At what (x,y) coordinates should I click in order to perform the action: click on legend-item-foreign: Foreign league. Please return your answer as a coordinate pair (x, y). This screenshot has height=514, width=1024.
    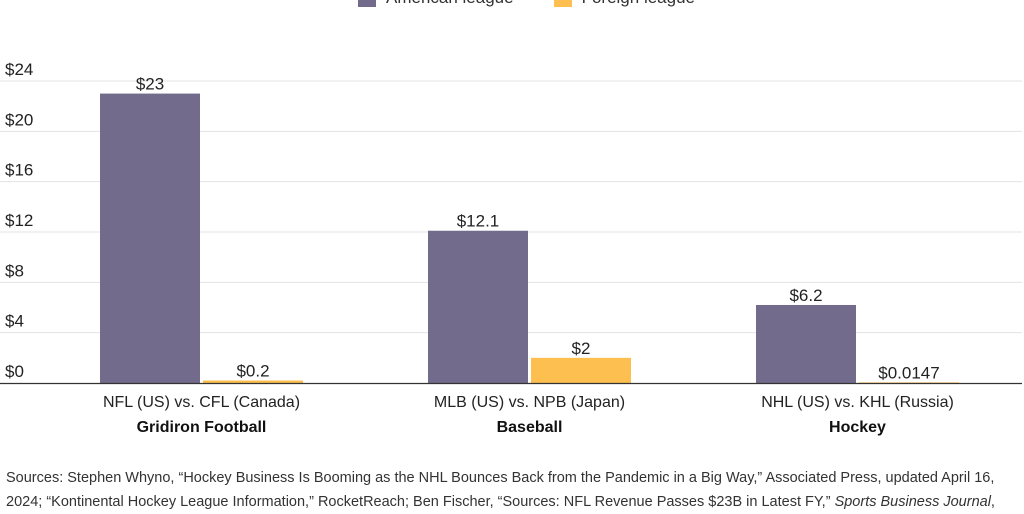
    Looking at the image, I should click on (624, 4).